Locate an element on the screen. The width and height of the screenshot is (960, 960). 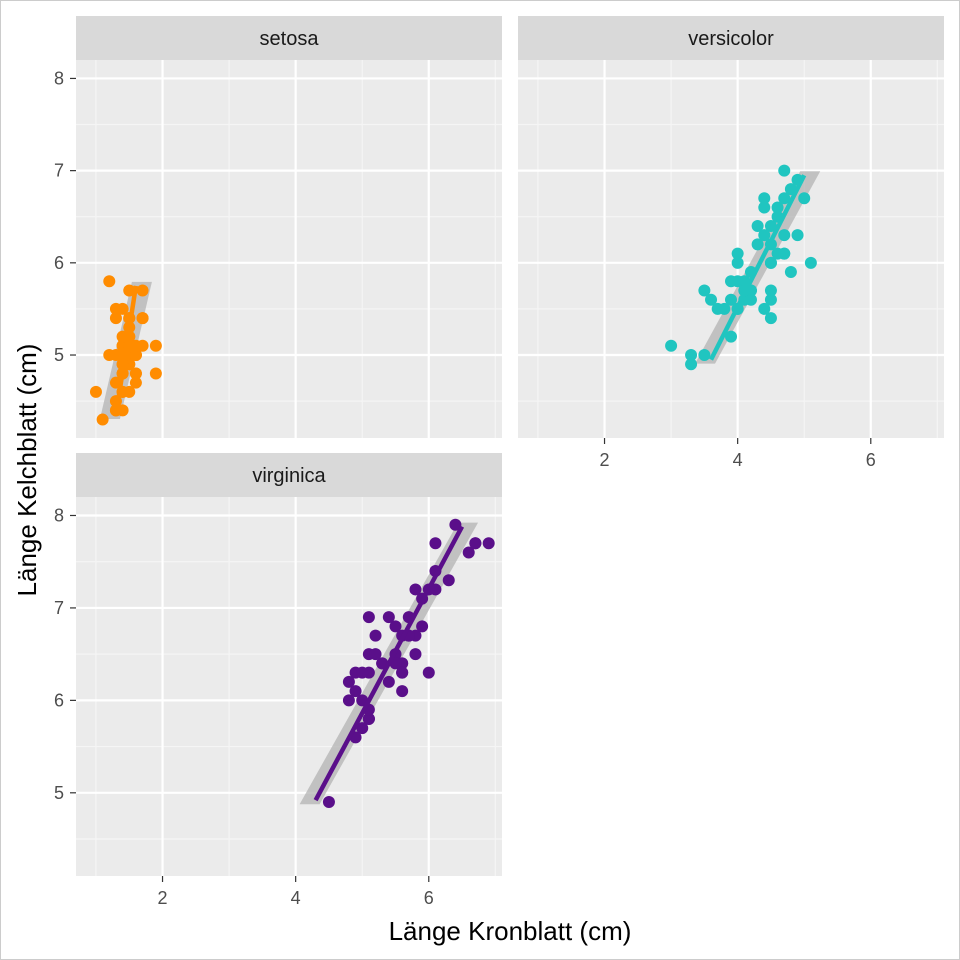
strip-label-virginica: virginica is located at coordinates (289, 476).